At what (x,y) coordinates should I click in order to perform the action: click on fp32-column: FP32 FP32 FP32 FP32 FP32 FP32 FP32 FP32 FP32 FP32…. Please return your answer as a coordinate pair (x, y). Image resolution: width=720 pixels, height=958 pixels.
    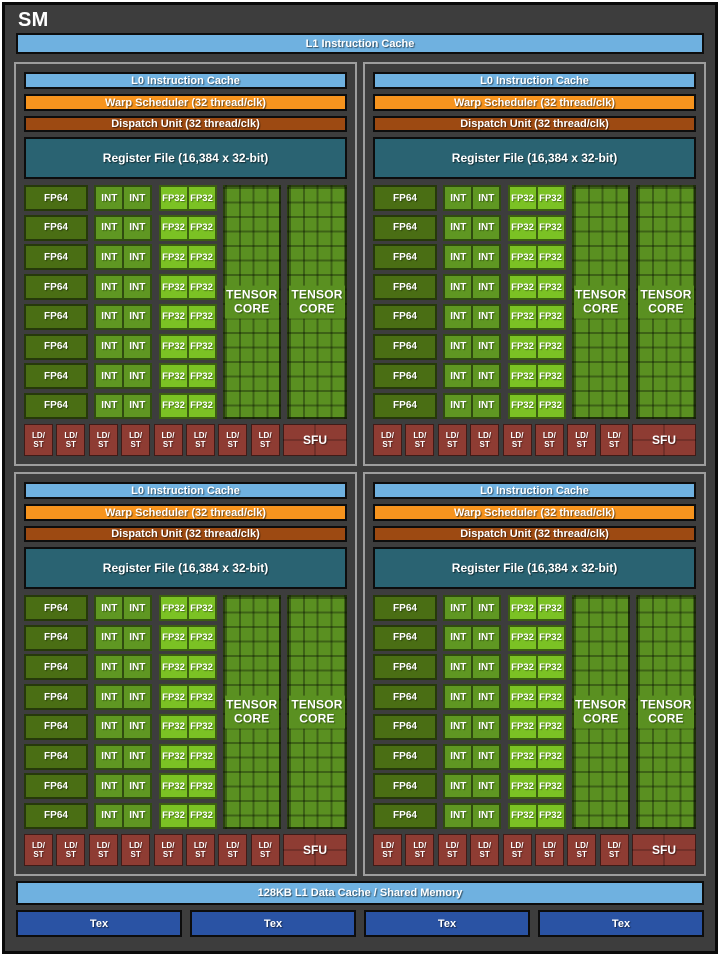
    Looking at the image, I should click on (536, 302).